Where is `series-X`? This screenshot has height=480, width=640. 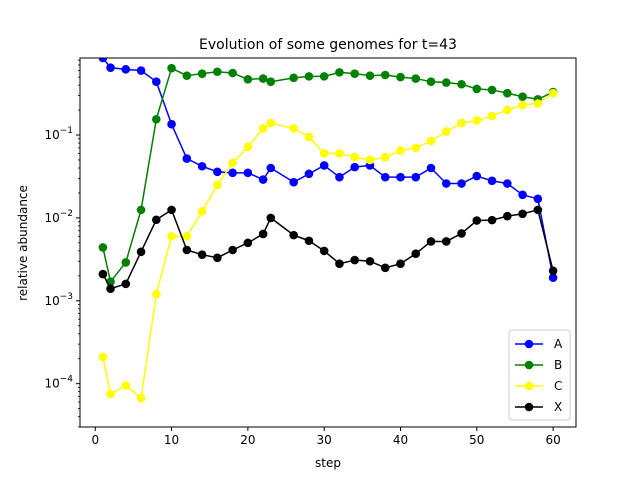
series-X is located at coordinates (328, 249).